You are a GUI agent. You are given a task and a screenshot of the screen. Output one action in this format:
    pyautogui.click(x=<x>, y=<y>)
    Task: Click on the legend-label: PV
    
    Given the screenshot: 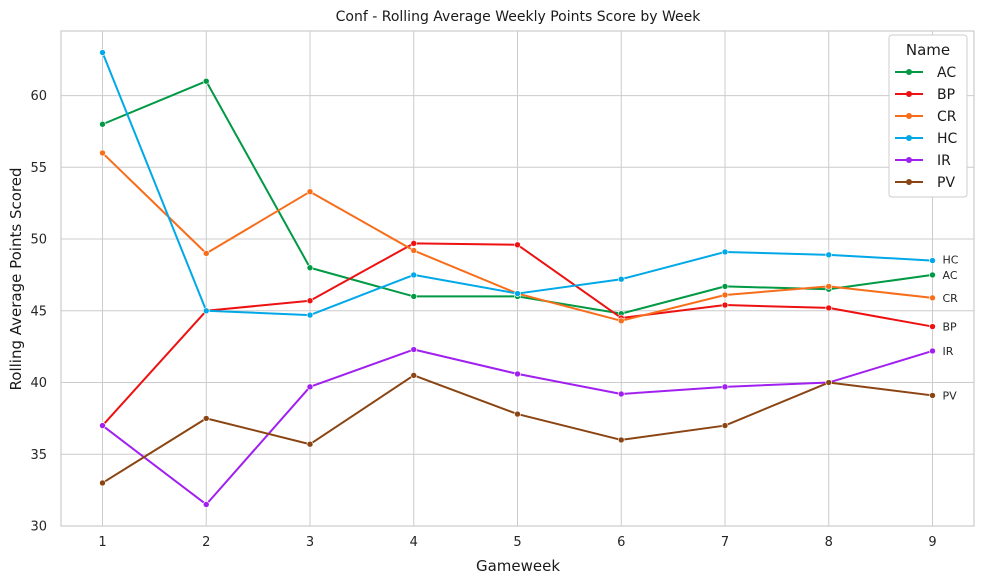 What is the action you would take?
    pyautogui.click(x=946, y=183)
    